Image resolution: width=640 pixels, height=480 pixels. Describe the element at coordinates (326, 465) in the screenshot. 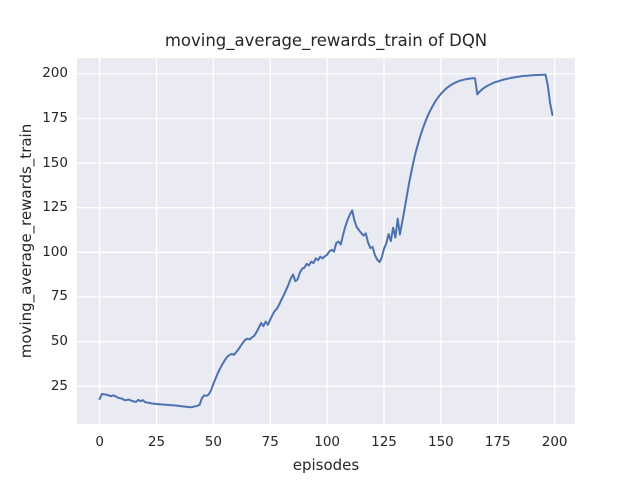

I see `x-axis-label: episodes` at that location.